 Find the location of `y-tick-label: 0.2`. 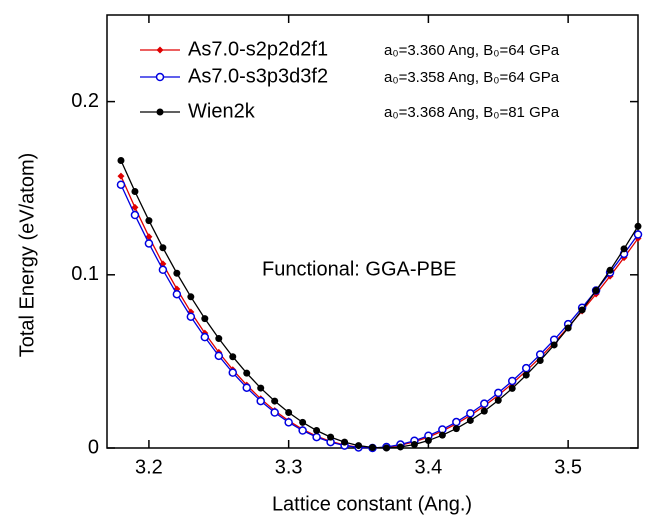

y-tick-label: 0.2 is located at coordinates (85, 101).